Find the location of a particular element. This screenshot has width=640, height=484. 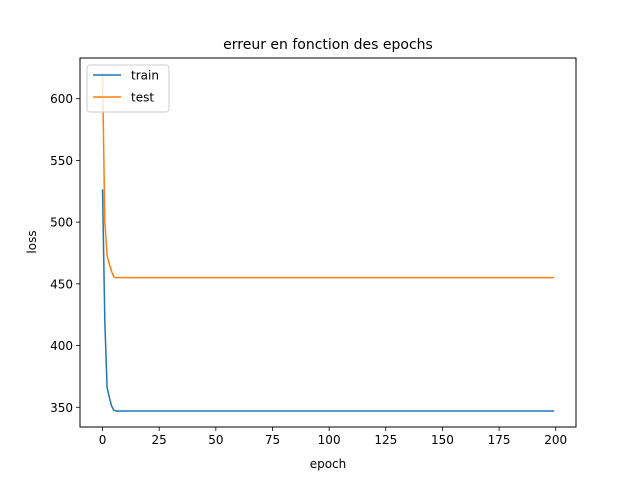

y-tick-label: 400 is located at coordinates (61, 346).